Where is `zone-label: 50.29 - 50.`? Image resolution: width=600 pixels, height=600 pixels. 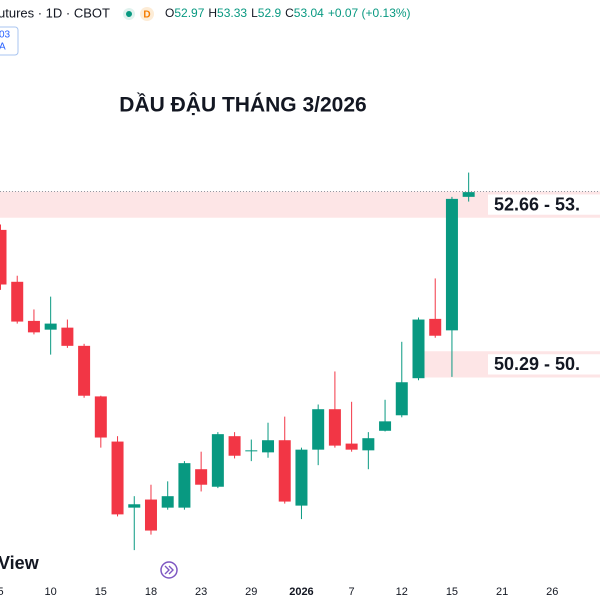 zone-label: 50.29 - 50. is located at coordinates (537, 364).